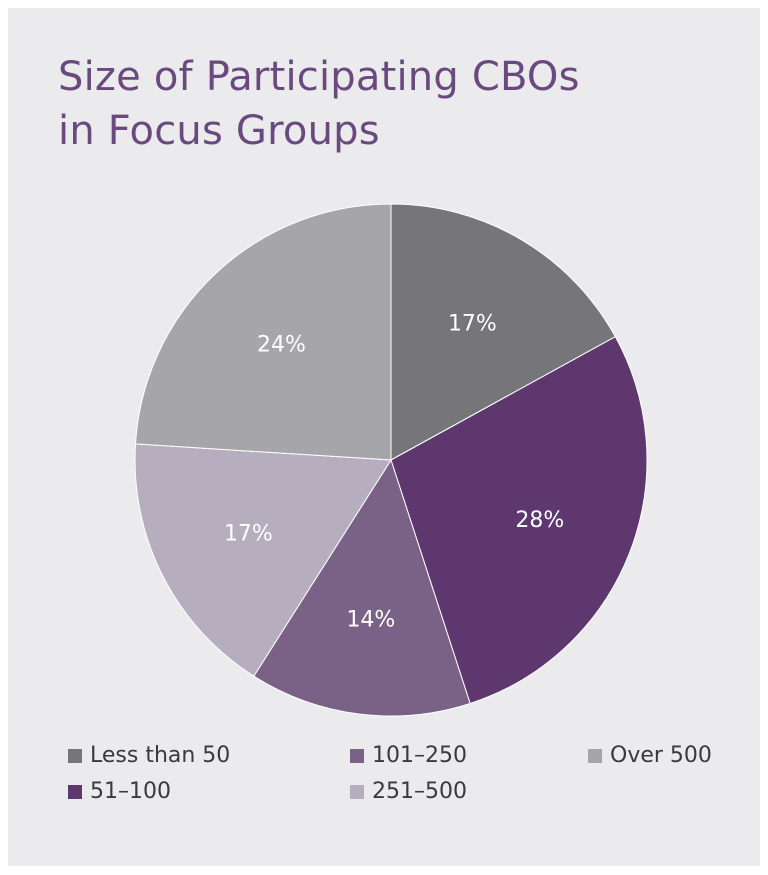 The width and height of the screenshot is (768, 875). Describe the element at coordinates (661, 755) in the screenshot. I see `legend-label: Over 500` at that location.